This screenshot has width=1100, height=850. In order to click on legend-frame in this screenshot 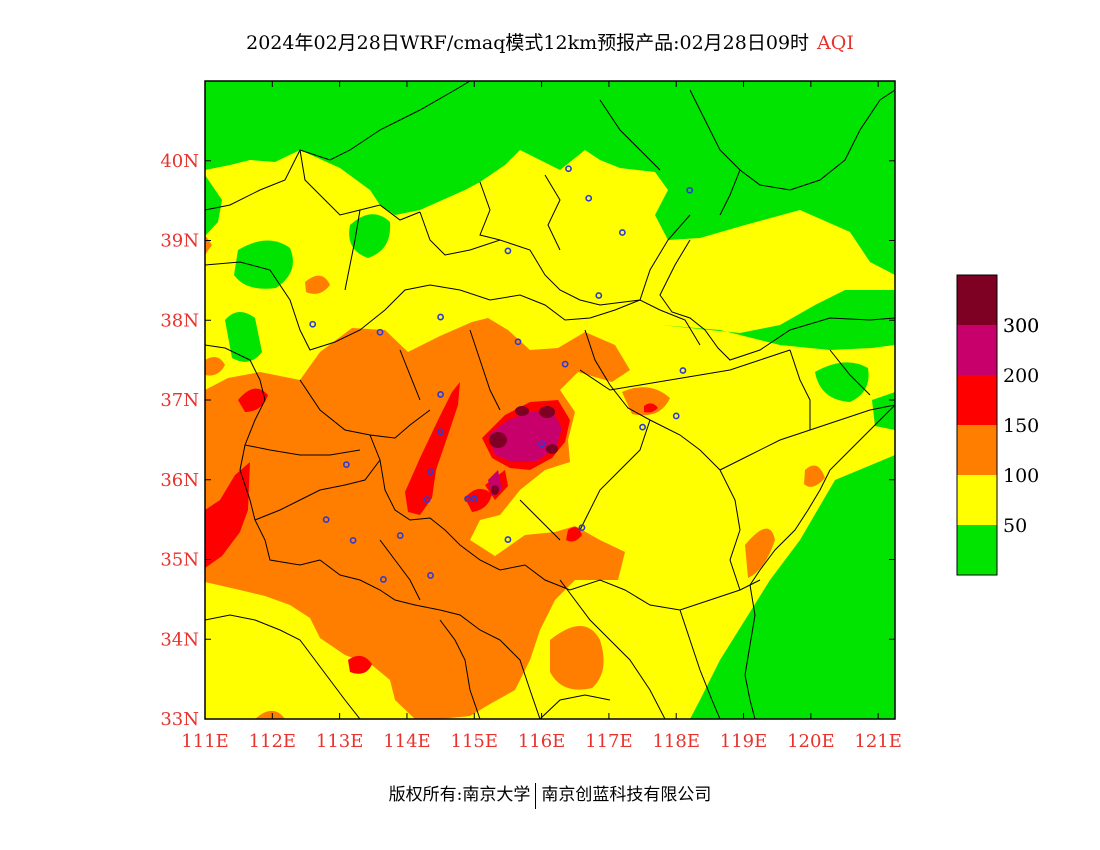, I will do `click(977, 425)`.